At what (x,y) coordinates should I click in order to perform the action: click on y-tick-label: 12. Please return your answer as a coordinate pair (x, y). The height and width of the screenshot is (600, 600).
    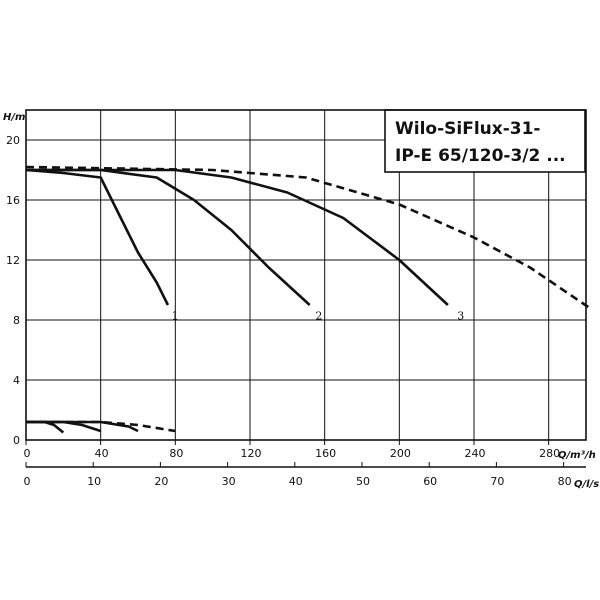
    Looking at the image, I should click on (13, 260).